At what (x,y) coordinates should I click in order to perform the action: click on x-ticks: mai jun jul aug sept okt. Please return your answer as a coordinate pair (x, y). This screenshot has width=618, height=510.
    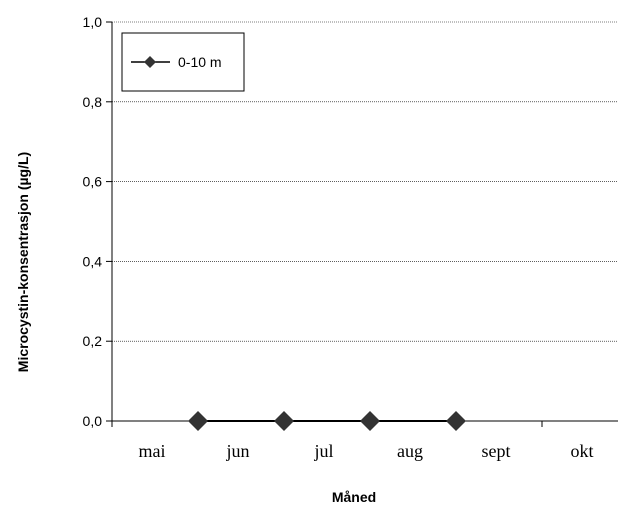
    Looking at the image, I should click on (352, 441).